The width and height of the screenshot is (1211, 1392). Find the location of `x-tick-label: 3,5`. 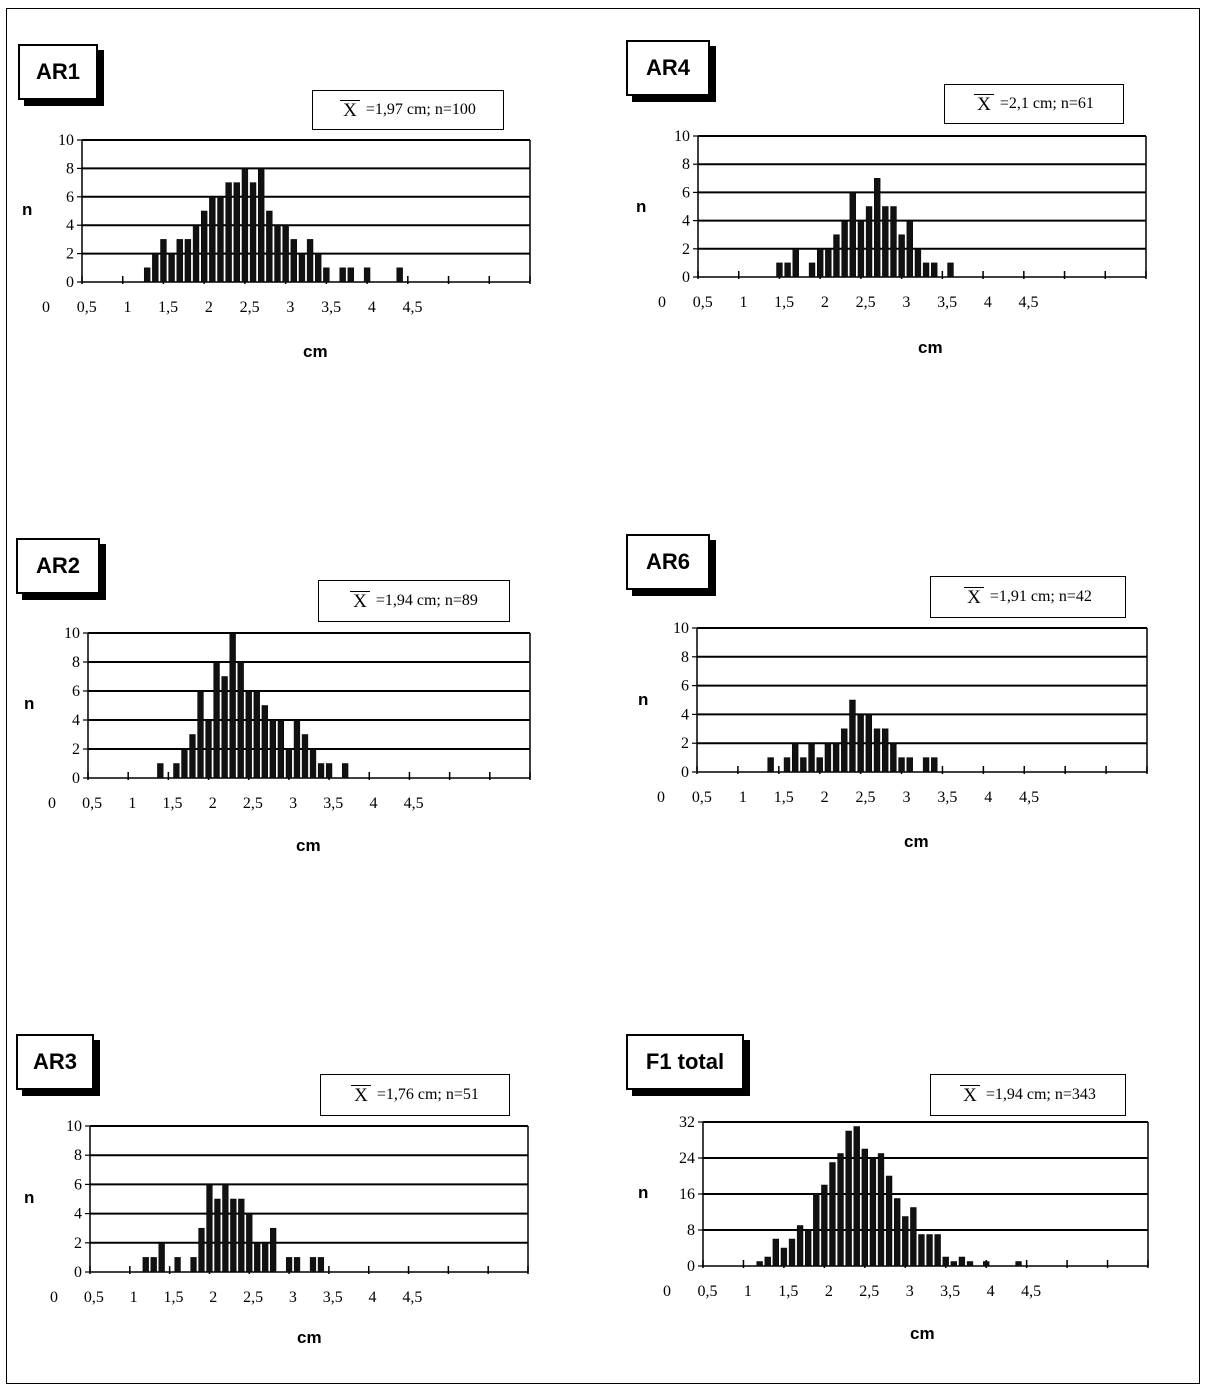

x-tick-label: 3,5 is located at coordinates (947, 302).